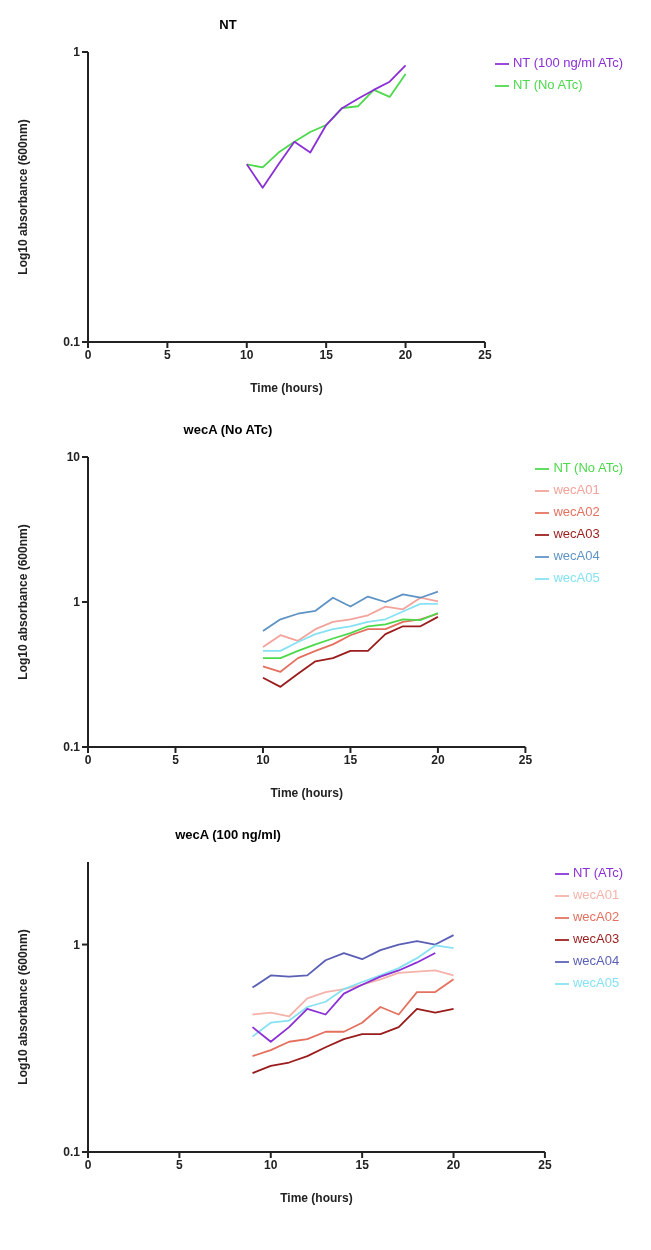 The image size is (651, 1250). What do you see at coordinates (73, 457) in the screenshot?
I see `y-tick-label: 10` at bounding box center [73, 457].